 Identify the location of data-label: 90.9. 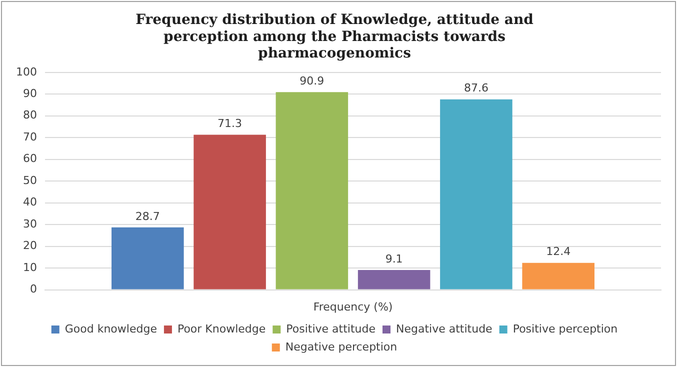
(312, 81).